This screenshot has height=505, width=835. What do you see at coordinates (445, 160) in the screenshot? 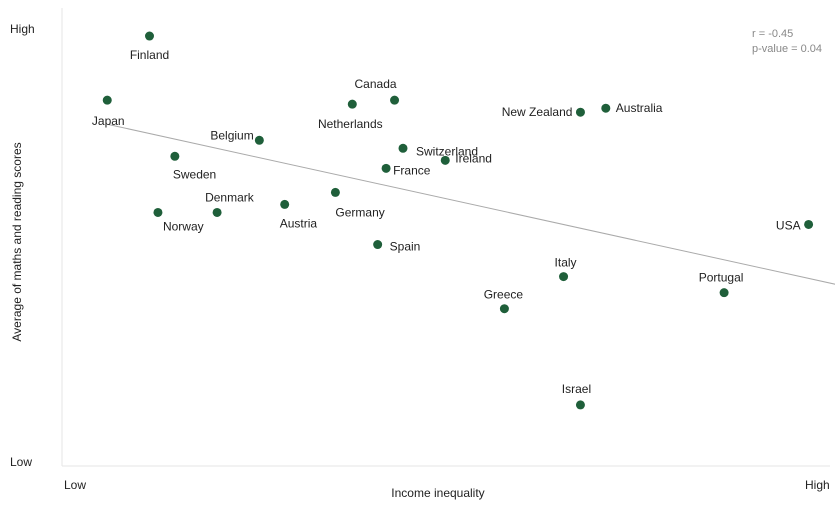
I see `point-ireland` at bounding box center [445, 160].